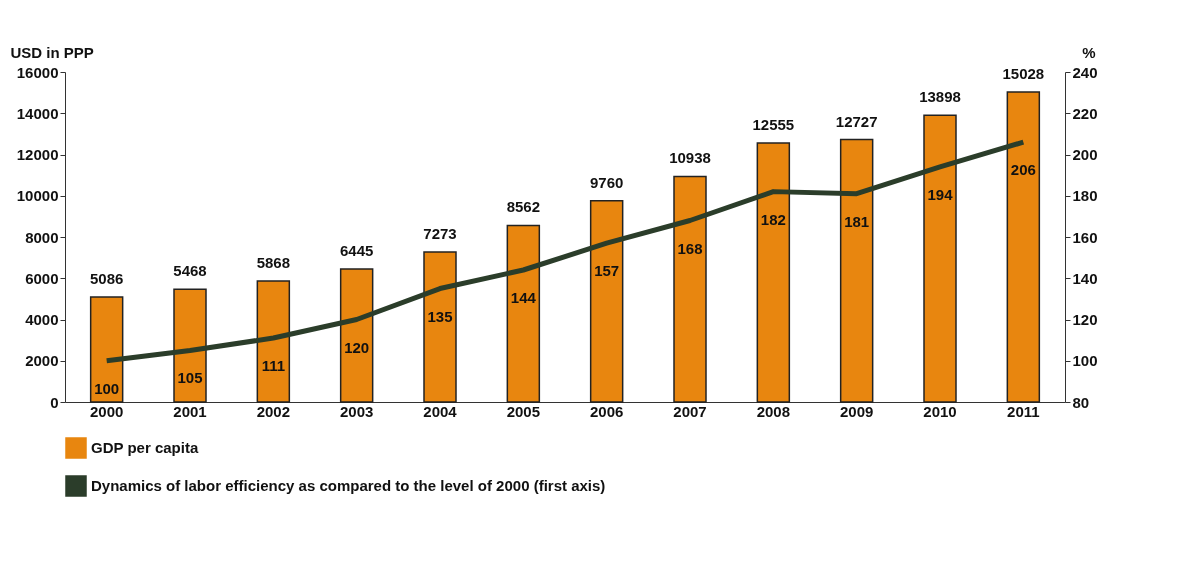 The width and height of the screenshot is (1185, 572). I want to click on y-tick-label: 0, so click(54, 402).